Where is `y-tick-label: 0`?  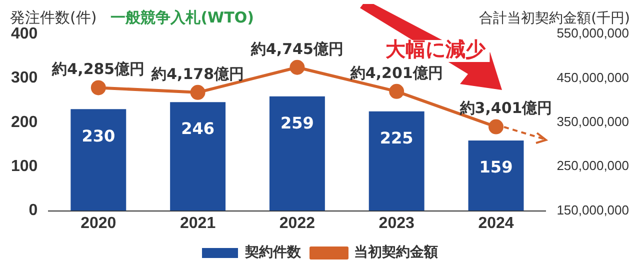
y-tick-label: 0 is located at coordinates (33, 211).